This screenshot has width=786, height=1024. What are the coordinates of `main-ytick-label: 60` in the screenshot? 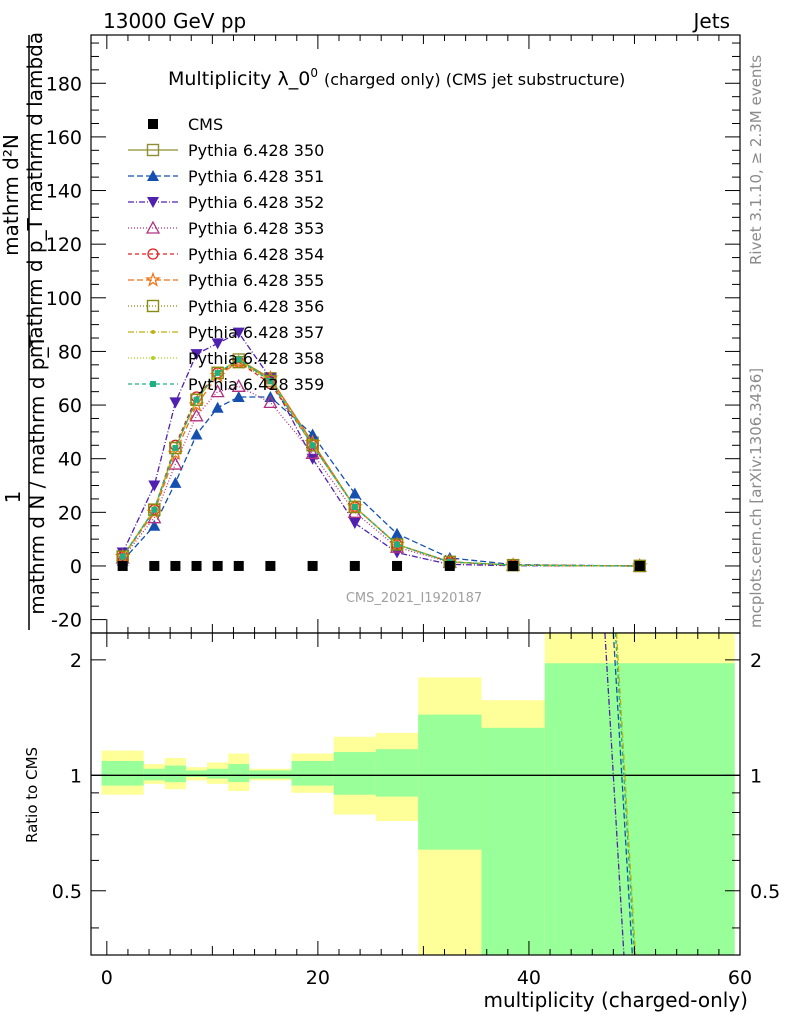 It's located at (70, 406).